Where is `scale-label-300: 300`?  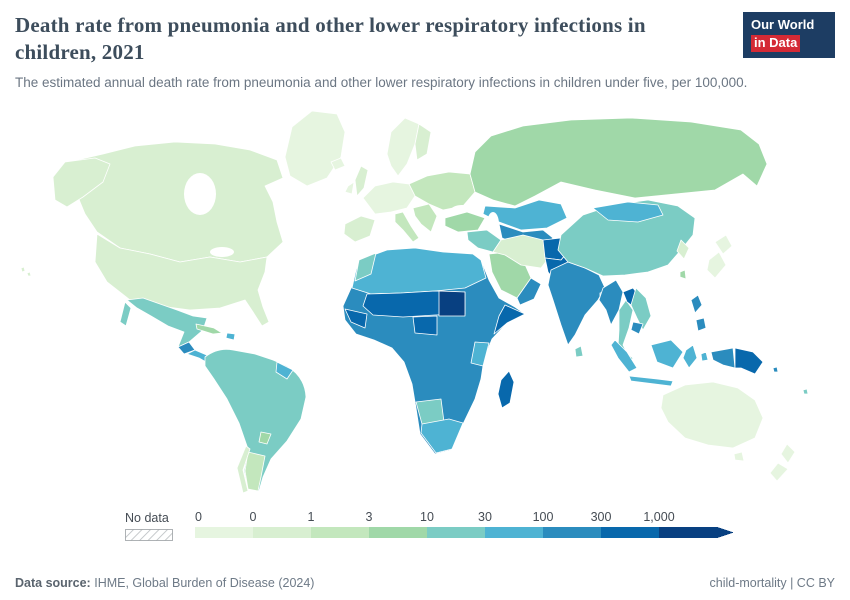 scale-label-300: 300 is located at coordinates (601, 517).